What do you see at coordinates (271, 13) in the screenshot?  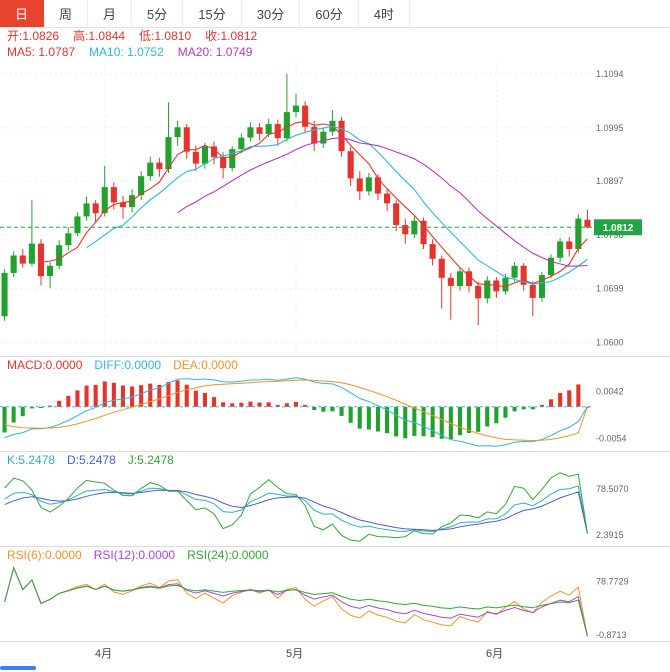 I see `tab-30min: 30分` at bounding box center [271, 13].